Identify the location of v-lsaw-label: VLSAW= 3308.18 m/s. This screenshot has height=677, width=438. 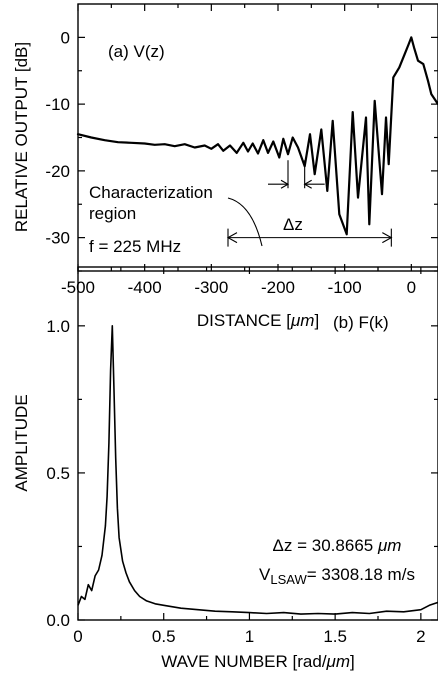
(337, 576).